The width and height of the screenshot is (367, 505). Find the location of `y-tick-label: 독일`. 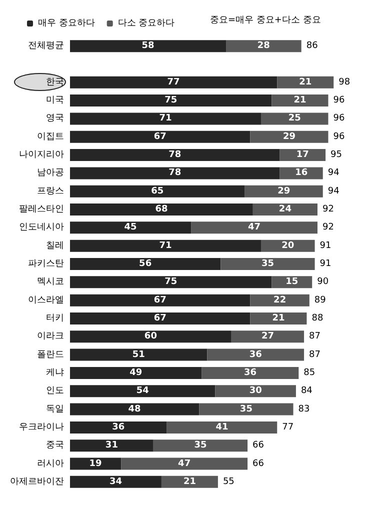

y-tick-label: 독일 is located at coordinates (55, 409).